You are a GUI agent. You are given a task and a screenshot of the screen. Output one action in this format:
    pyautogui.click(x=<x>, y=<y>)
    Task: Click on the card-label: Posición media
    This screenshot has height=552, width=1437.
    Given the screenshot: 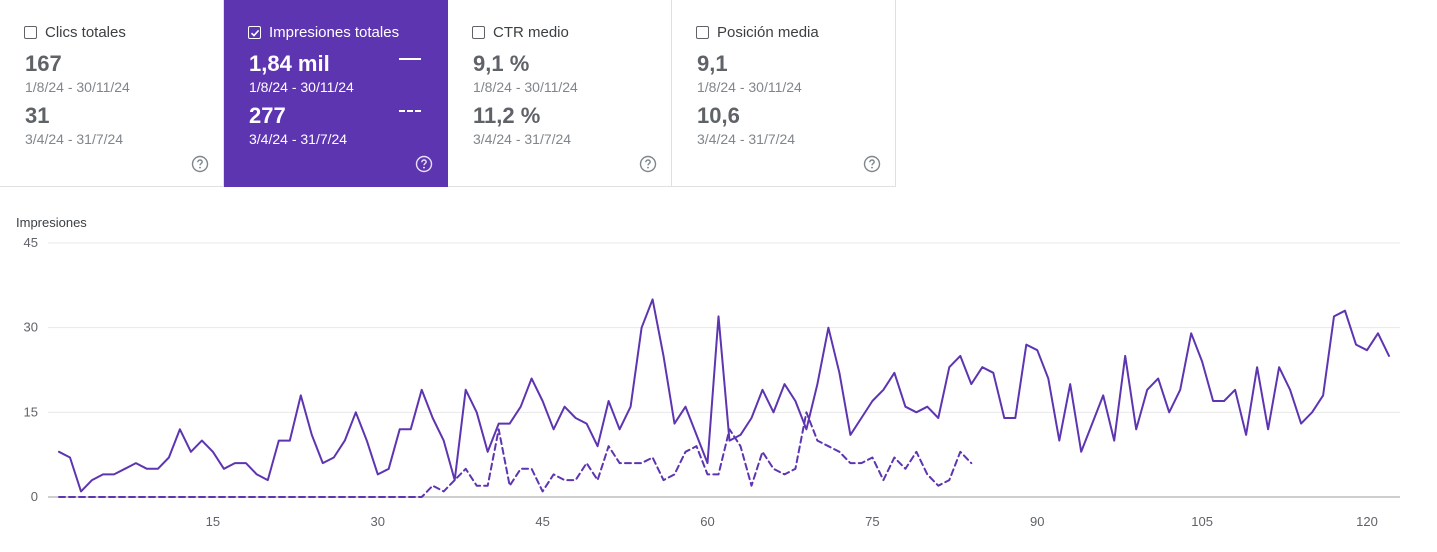 What is the action you would take?
    pyautogui.click(x=768, y=32)
    